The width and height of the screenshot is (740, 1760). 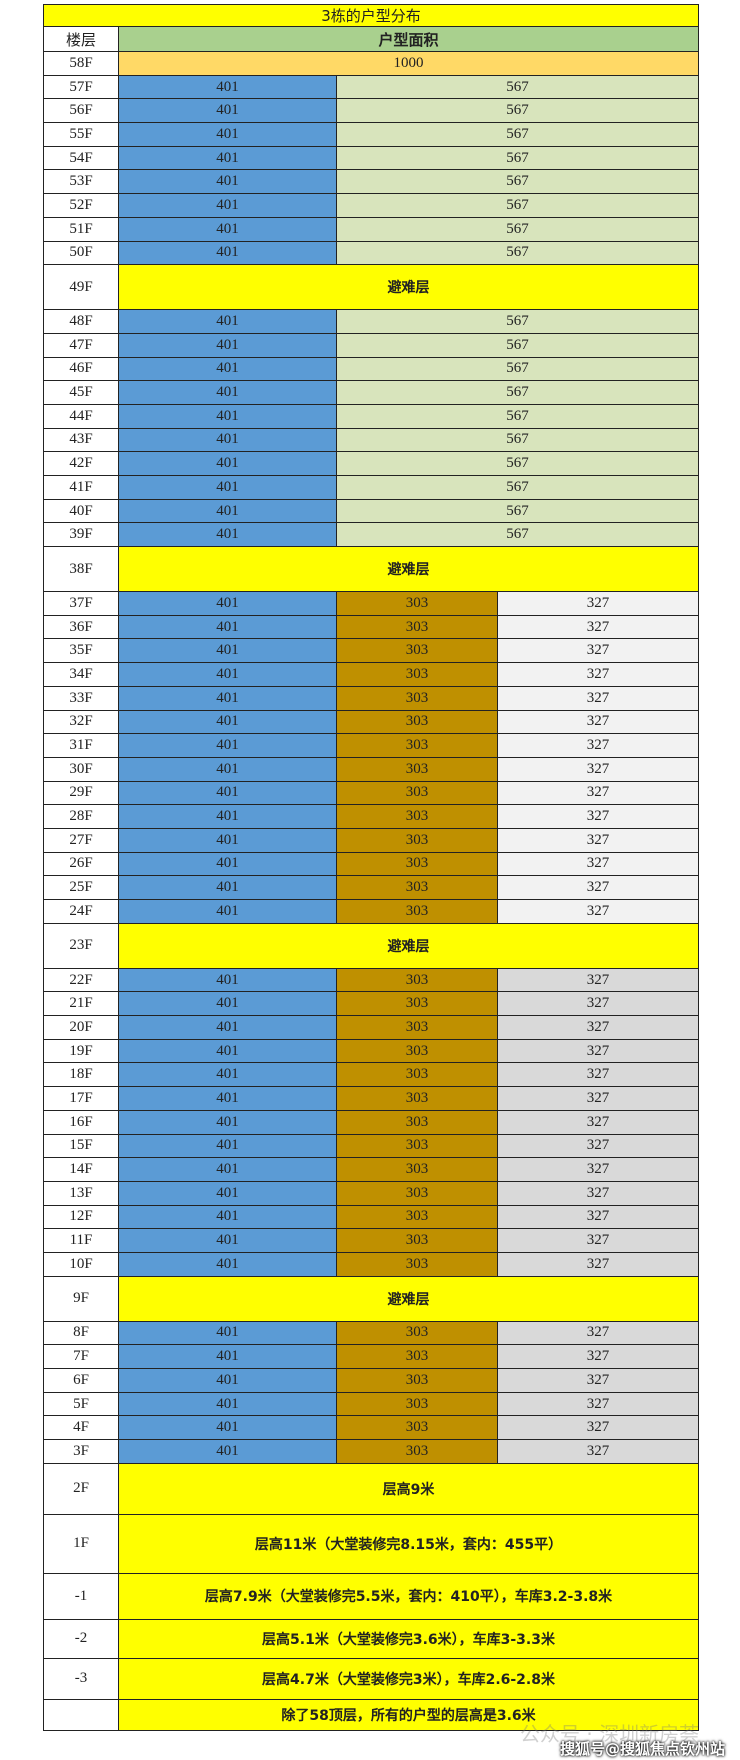 What do you see at coordinates (408, 1678) in the screenshot?
I see `floor-note-cell: 层高4.7米（大堂装修完3米），车库2.6-2.8米` at bounding box center [408, 1678].